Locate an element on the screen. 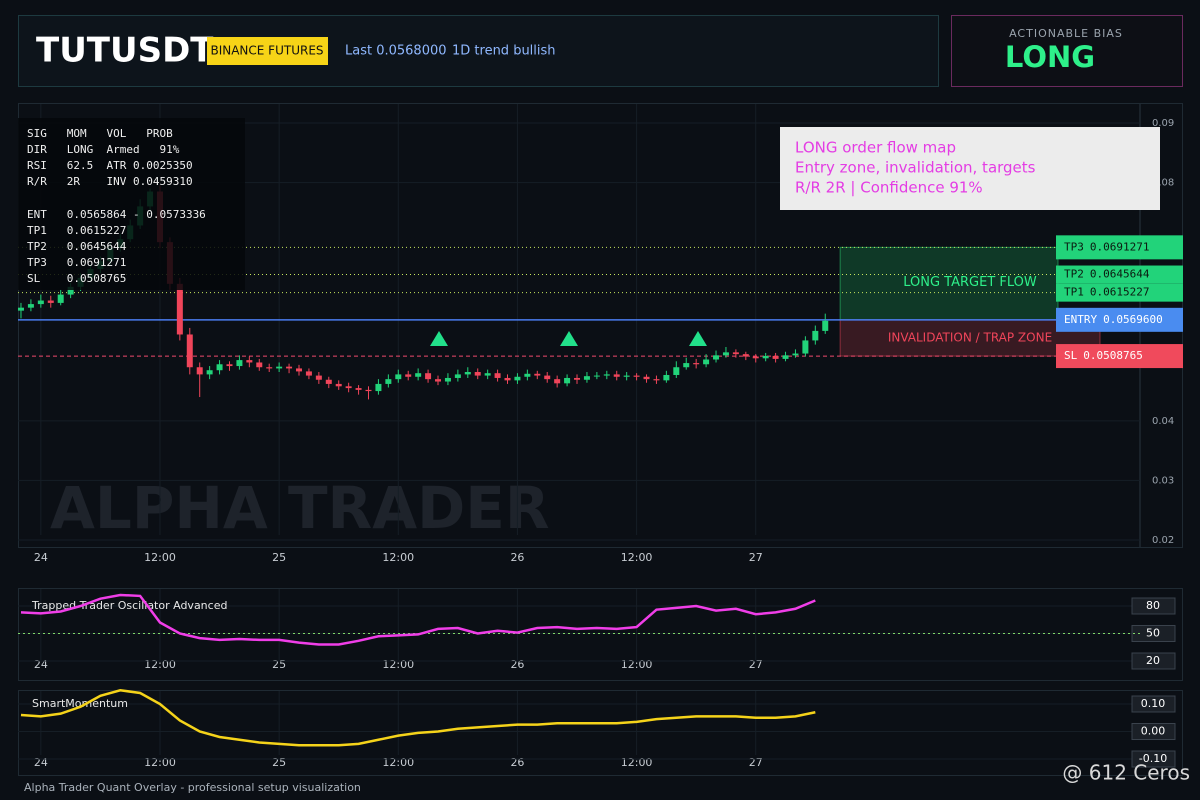 This screenshot has height=800, width=1200. x-tick-label: 27 is located at coordinates (756, 664).